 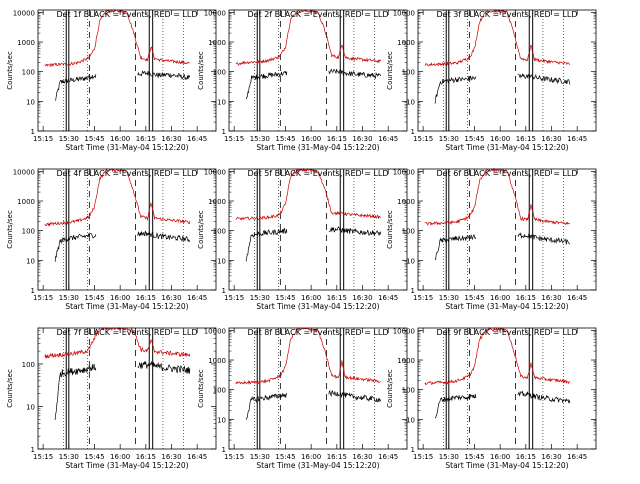 I want to click on panel-title: Det 5f BLACK = Events, RED = LLD, so click(x=317, y=173).